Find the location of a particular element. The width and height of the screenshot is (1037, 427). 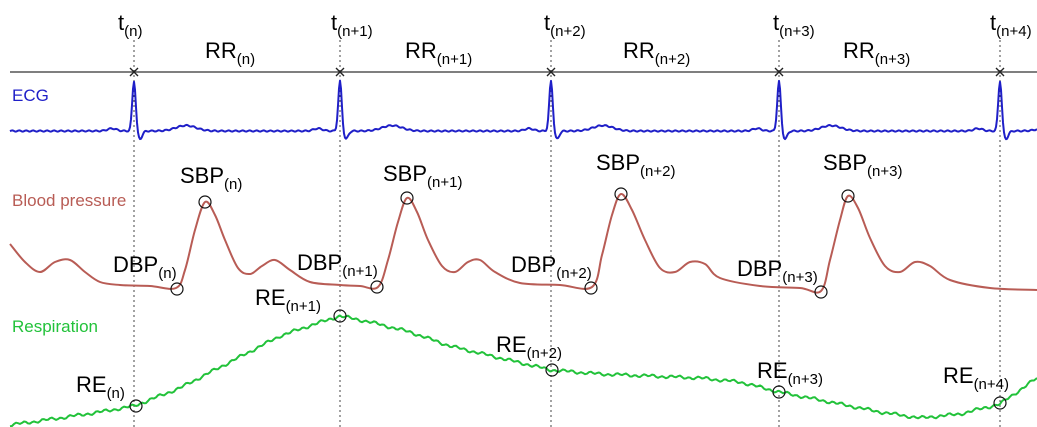

sbp-subscript: (n) is located at coordinates (233, 184).